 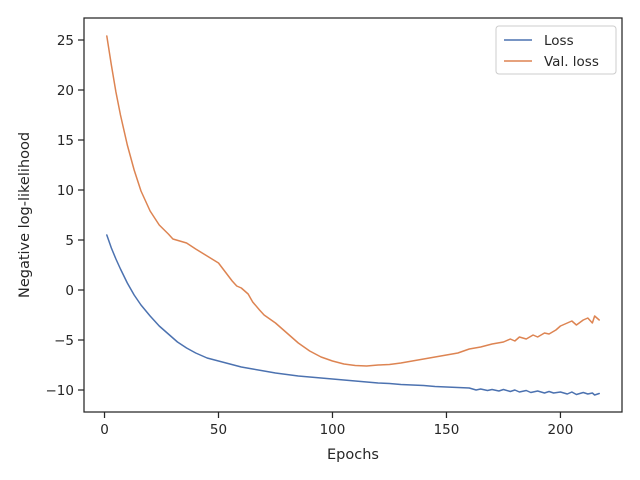 What do you see at coordinates (561, 430) in the screenshot?
I see `x-tick-label: 200` at bounding box center [561, 430].